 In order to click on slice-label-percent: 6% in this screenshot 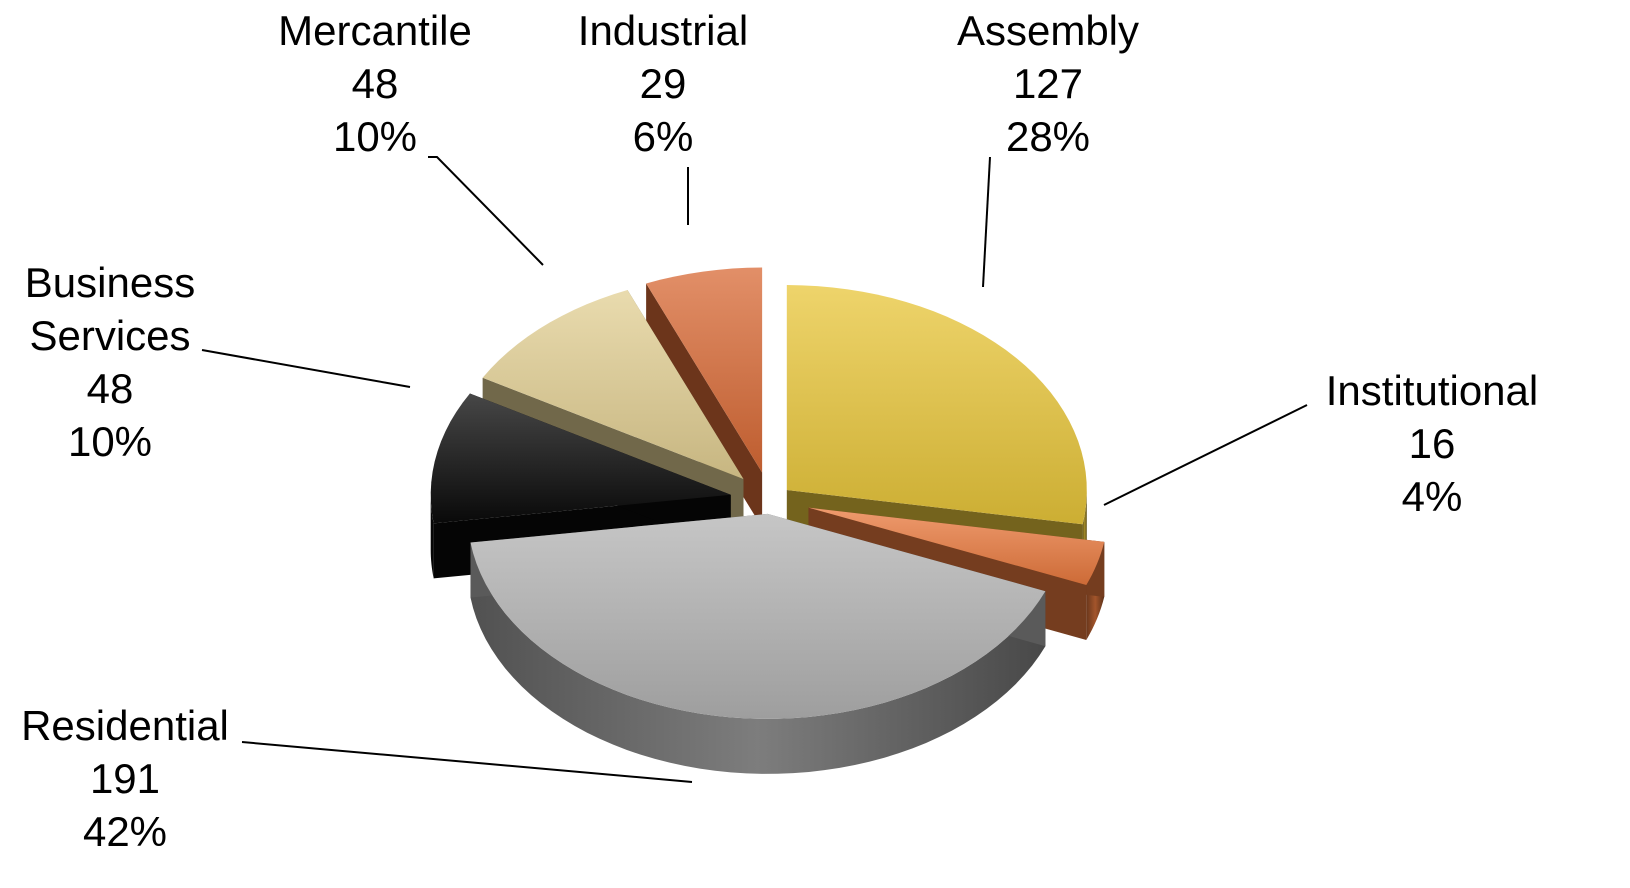, I will do `click(663, 136)`.